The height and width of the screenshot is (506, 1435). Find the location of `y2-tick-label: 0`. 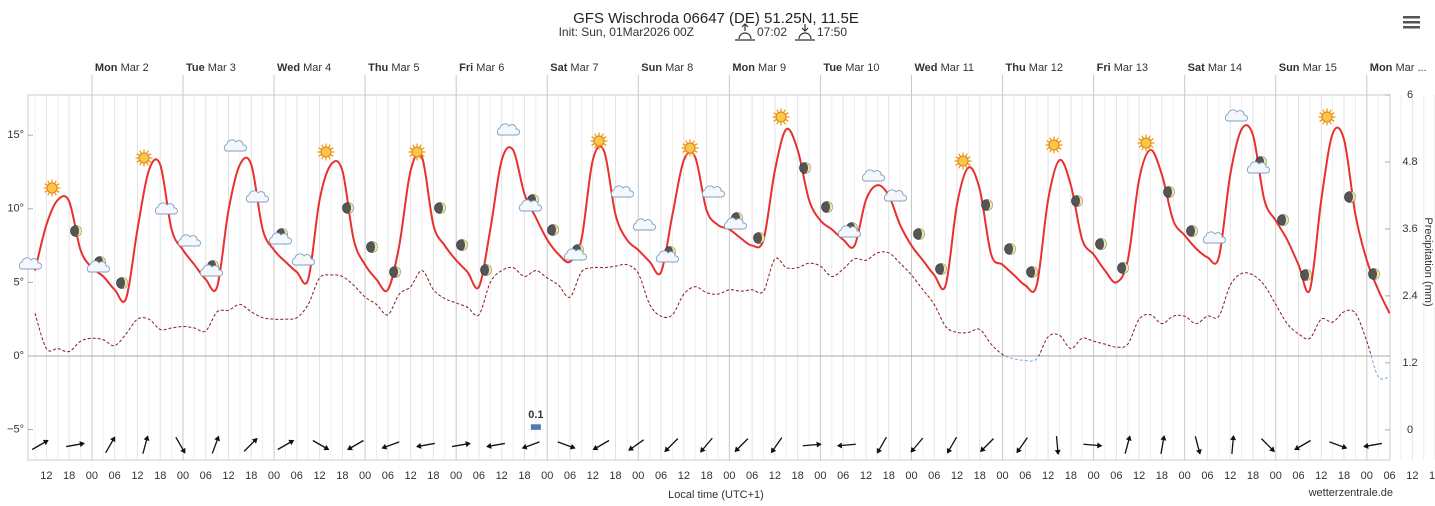

y2-tick-label: 0 is located at coordinates (1410, 430).